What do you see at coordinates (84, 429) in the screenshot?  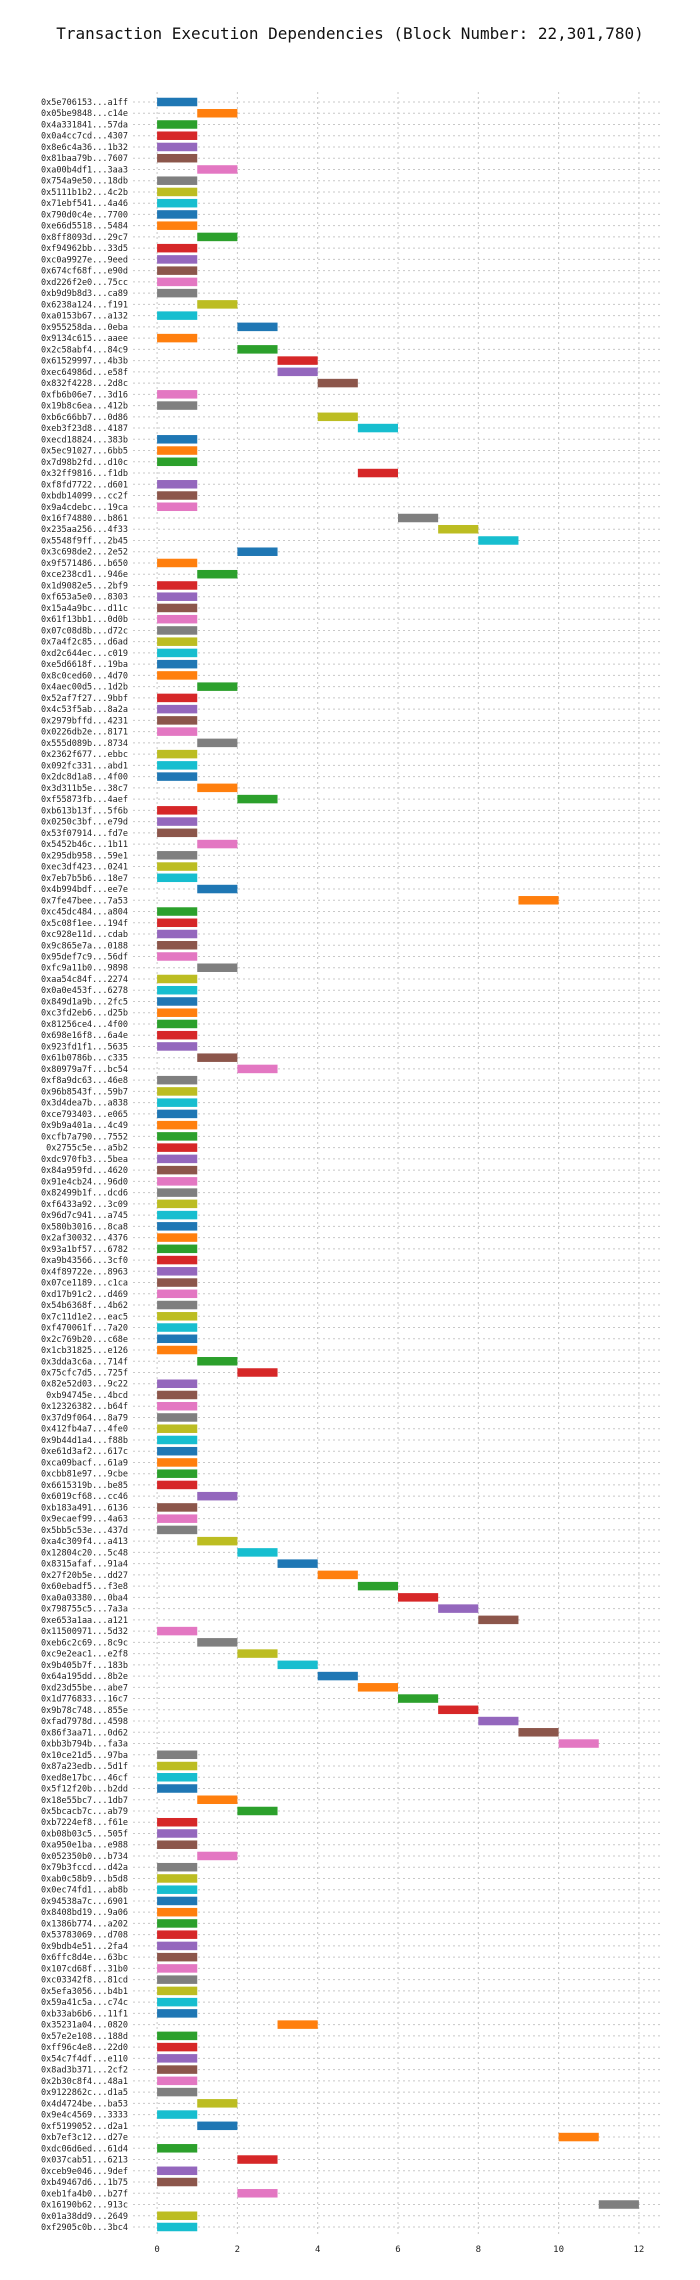 I see `transaction-label: 0xeb3f23d8...4187` at bounding box center [84, 429].